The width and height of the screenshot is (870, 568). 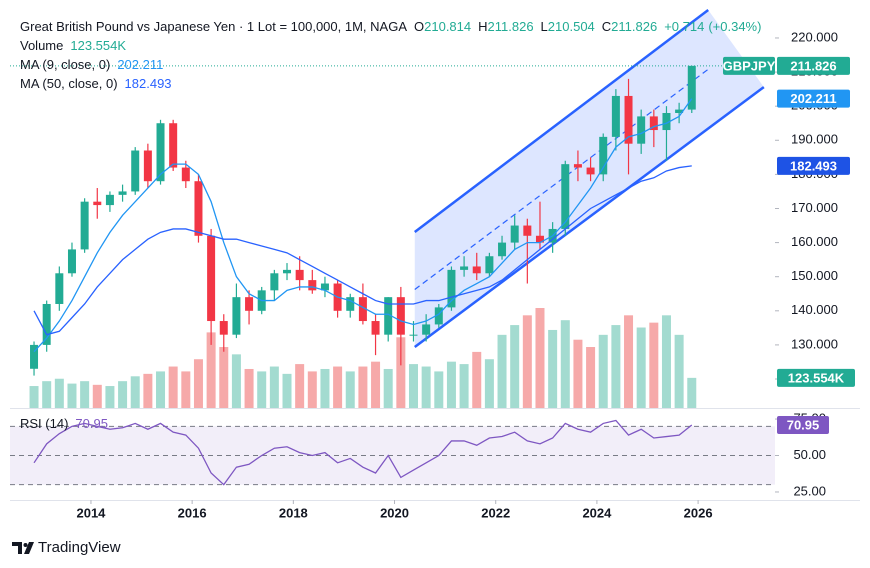 What do you see at coordinates (684, 26) in the screenshot?
I see `change: +0.714` at bounding box center [684, 26].